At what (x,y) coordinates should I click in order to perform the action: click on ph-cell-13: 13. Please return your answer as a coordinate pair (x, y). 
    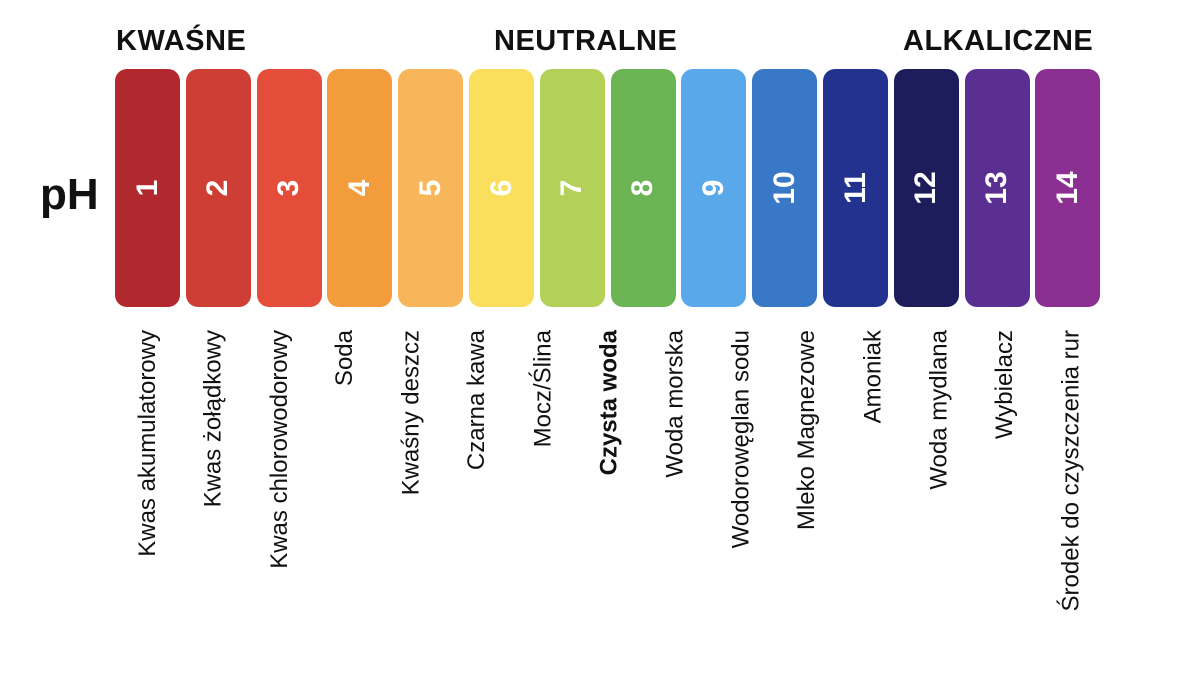
    Looking at the image, I should click on (997, 188).